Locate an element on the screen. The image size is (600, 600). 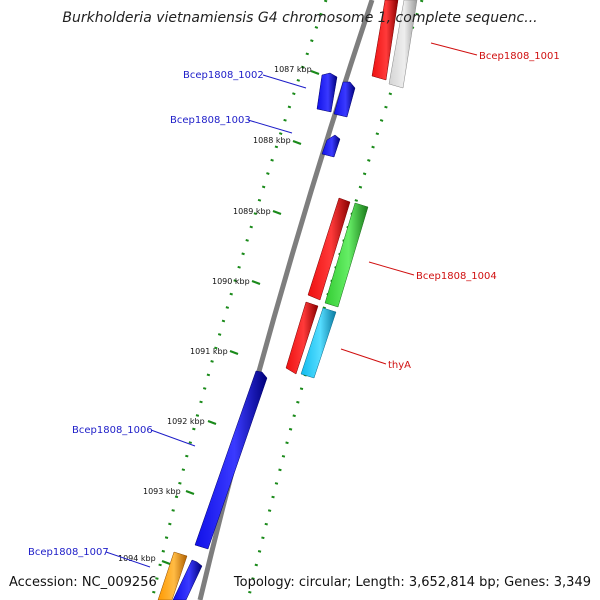
forward-strand-genes is located at coordinates (351, 189).